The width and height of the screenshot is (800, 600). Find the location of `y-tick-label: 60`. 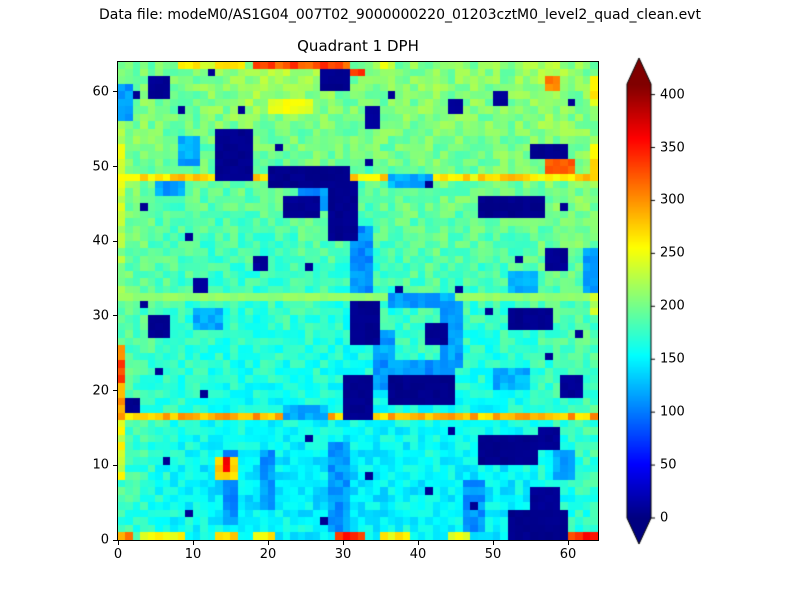

y-tick-label: 60 is located at coordinates (100, 92).